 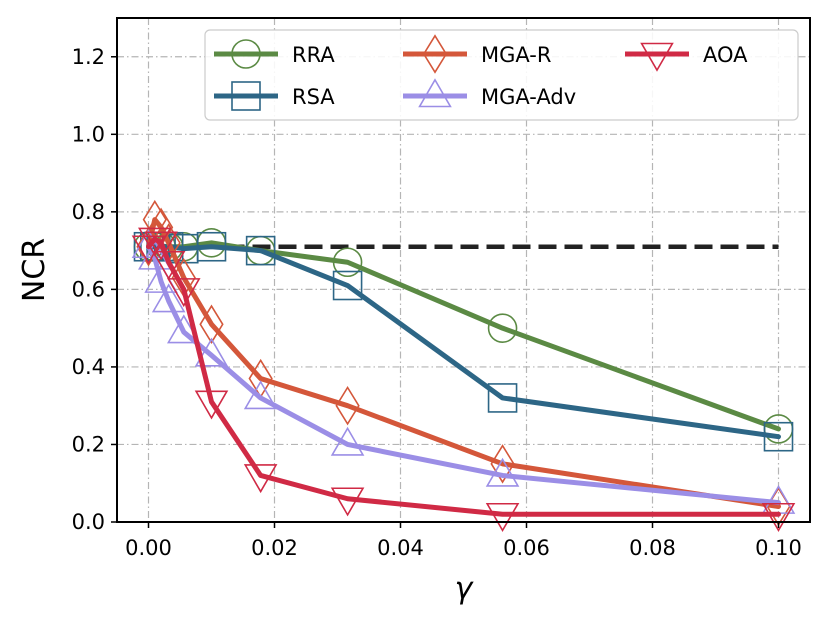 I want to click on legend-item-mga-adv: MGA-Adv, so click(x=489, y=93).